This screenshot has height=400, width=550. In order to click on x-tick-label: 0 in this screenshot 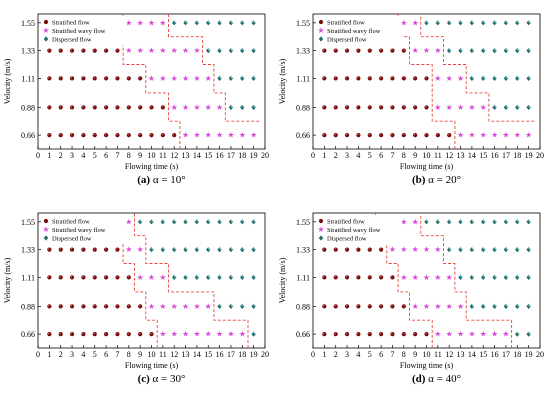, I will do `click(313, 354)`.